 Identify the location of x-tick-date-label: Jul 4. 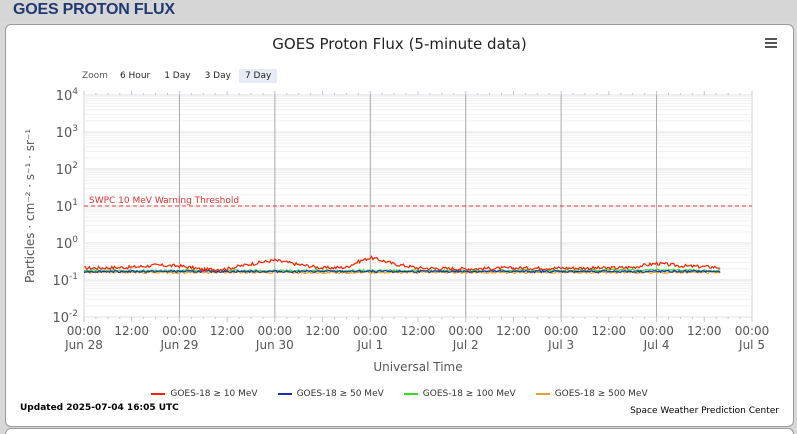
(656, 345).